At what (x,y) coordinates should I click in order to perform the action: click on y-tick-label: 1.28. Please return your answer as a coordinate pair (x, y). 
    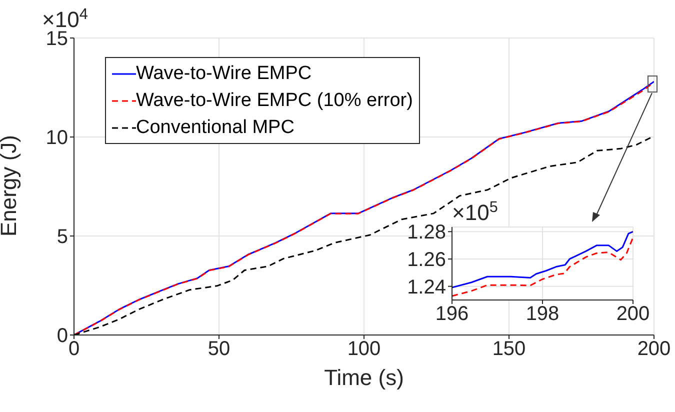
    Looking at the image, I should click on (426, 233).